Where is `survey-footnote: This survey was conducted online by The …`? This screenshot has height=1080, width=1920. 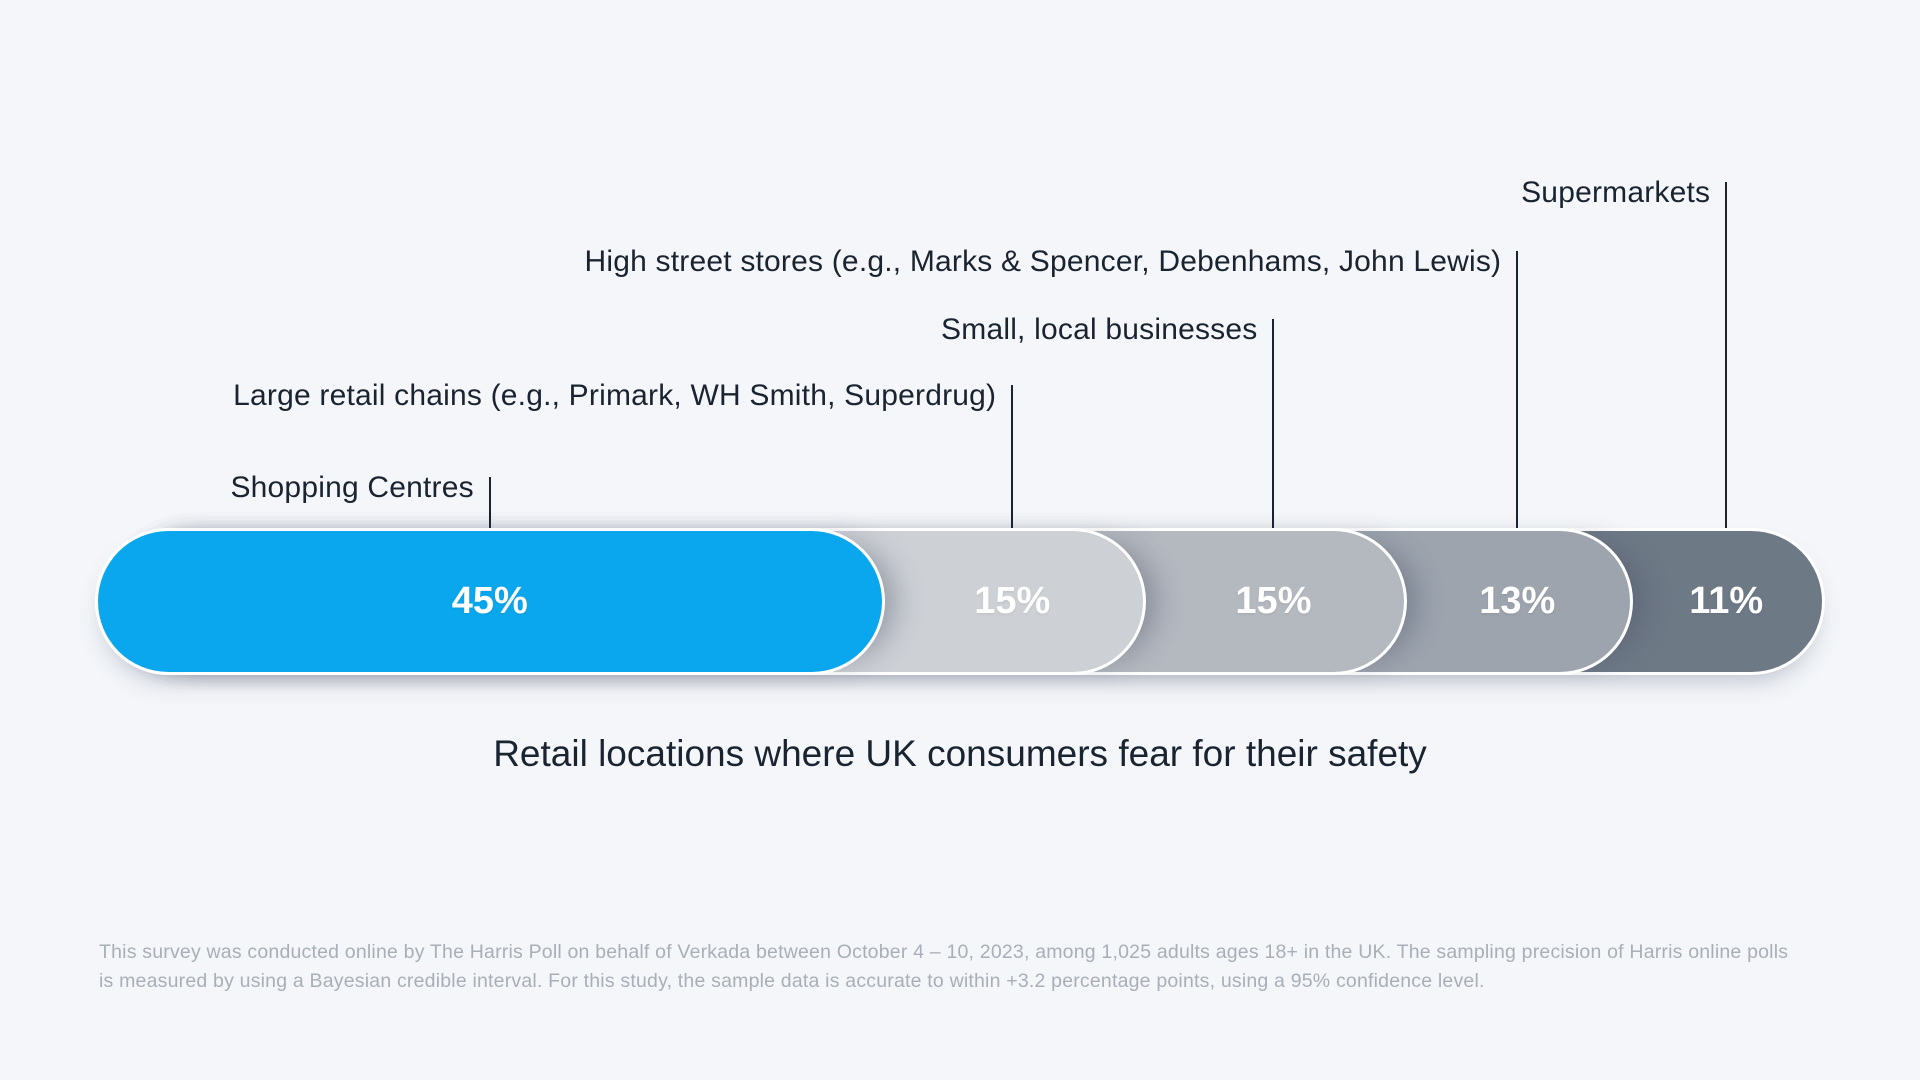
survey-footnote: This survey was conducted online by The … is located at coordinates (989, 967).